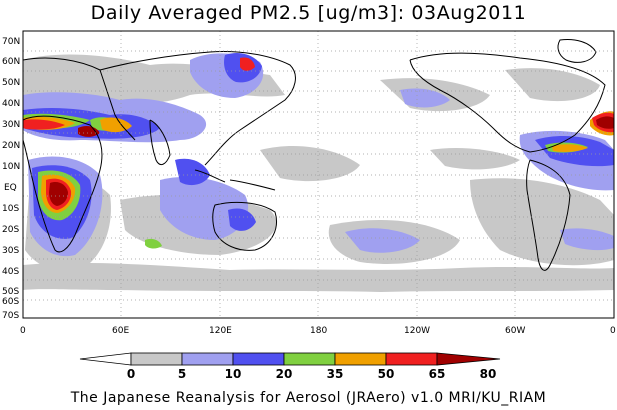 This screenshot has height=410, width=617. What do you see at coordinates (182, 374) in the screenshot?
I see `colorbar-label: 5` at bounding box center [182, 374].